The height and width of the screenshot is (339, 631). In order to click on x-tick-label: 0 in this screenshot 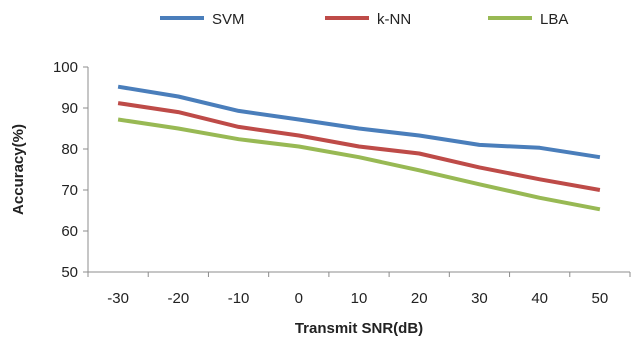, I will do `click(299, 298)`.